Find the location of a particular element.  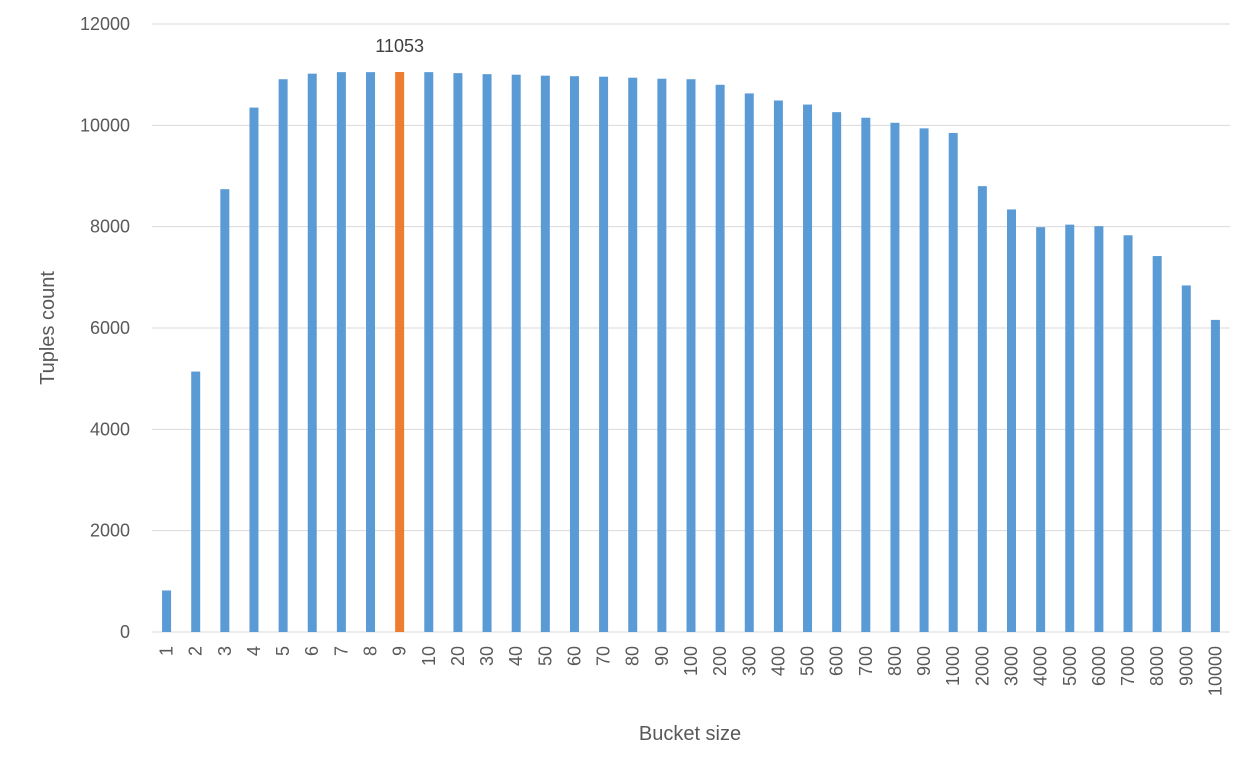

x-tick-label: 400 is located at coordinates (778, 661).